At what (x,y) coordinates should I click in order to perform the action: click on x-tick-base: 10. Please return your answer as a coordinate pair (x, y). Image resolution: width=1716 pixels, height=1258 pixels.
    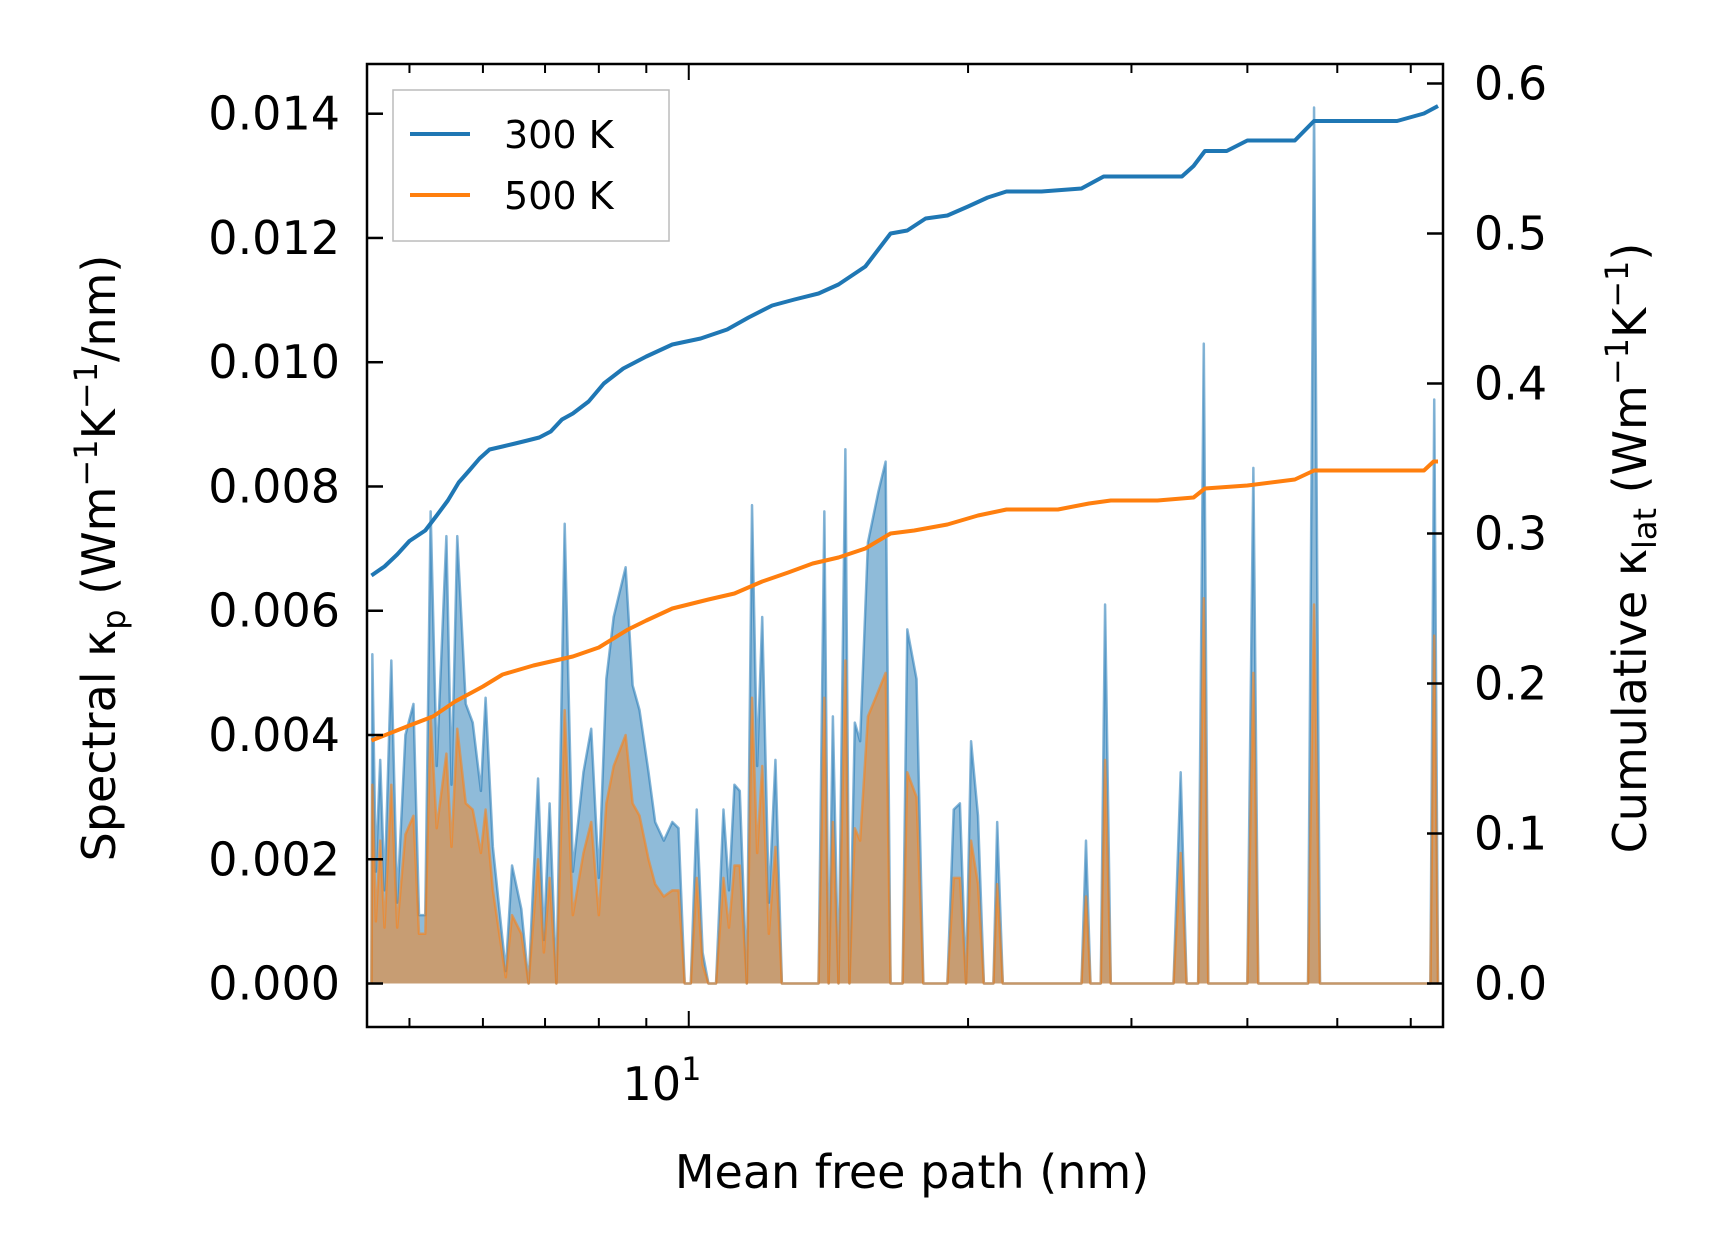
    Looking at the image, I should click on (652, 1084).